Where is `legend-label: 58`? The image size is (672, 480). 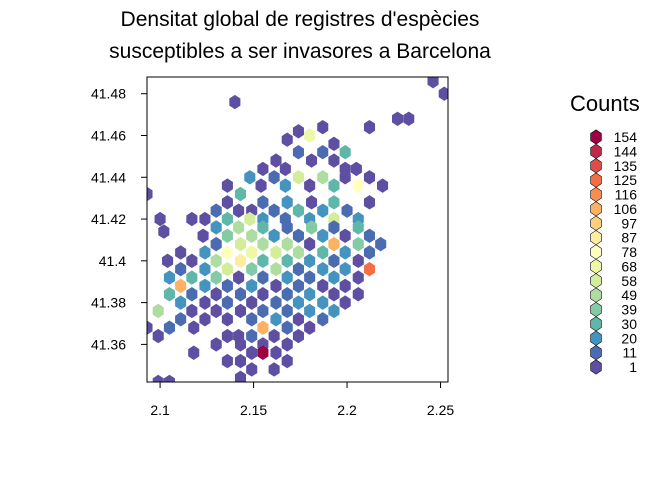
legend-label: 58 is located at coordinates (629, 281).